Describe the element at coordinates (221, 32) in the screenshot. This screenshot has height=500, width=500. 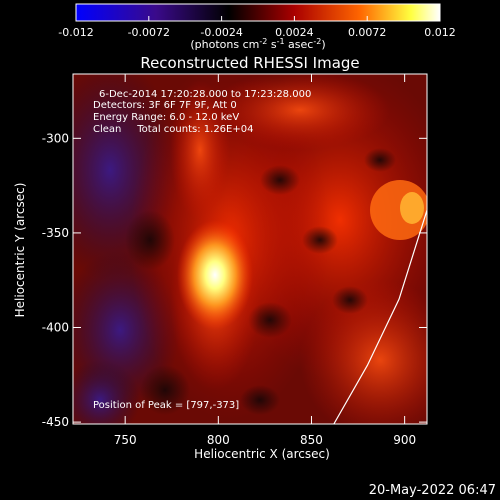
I see `colorbar-tick-label: -0.0024` at that location.